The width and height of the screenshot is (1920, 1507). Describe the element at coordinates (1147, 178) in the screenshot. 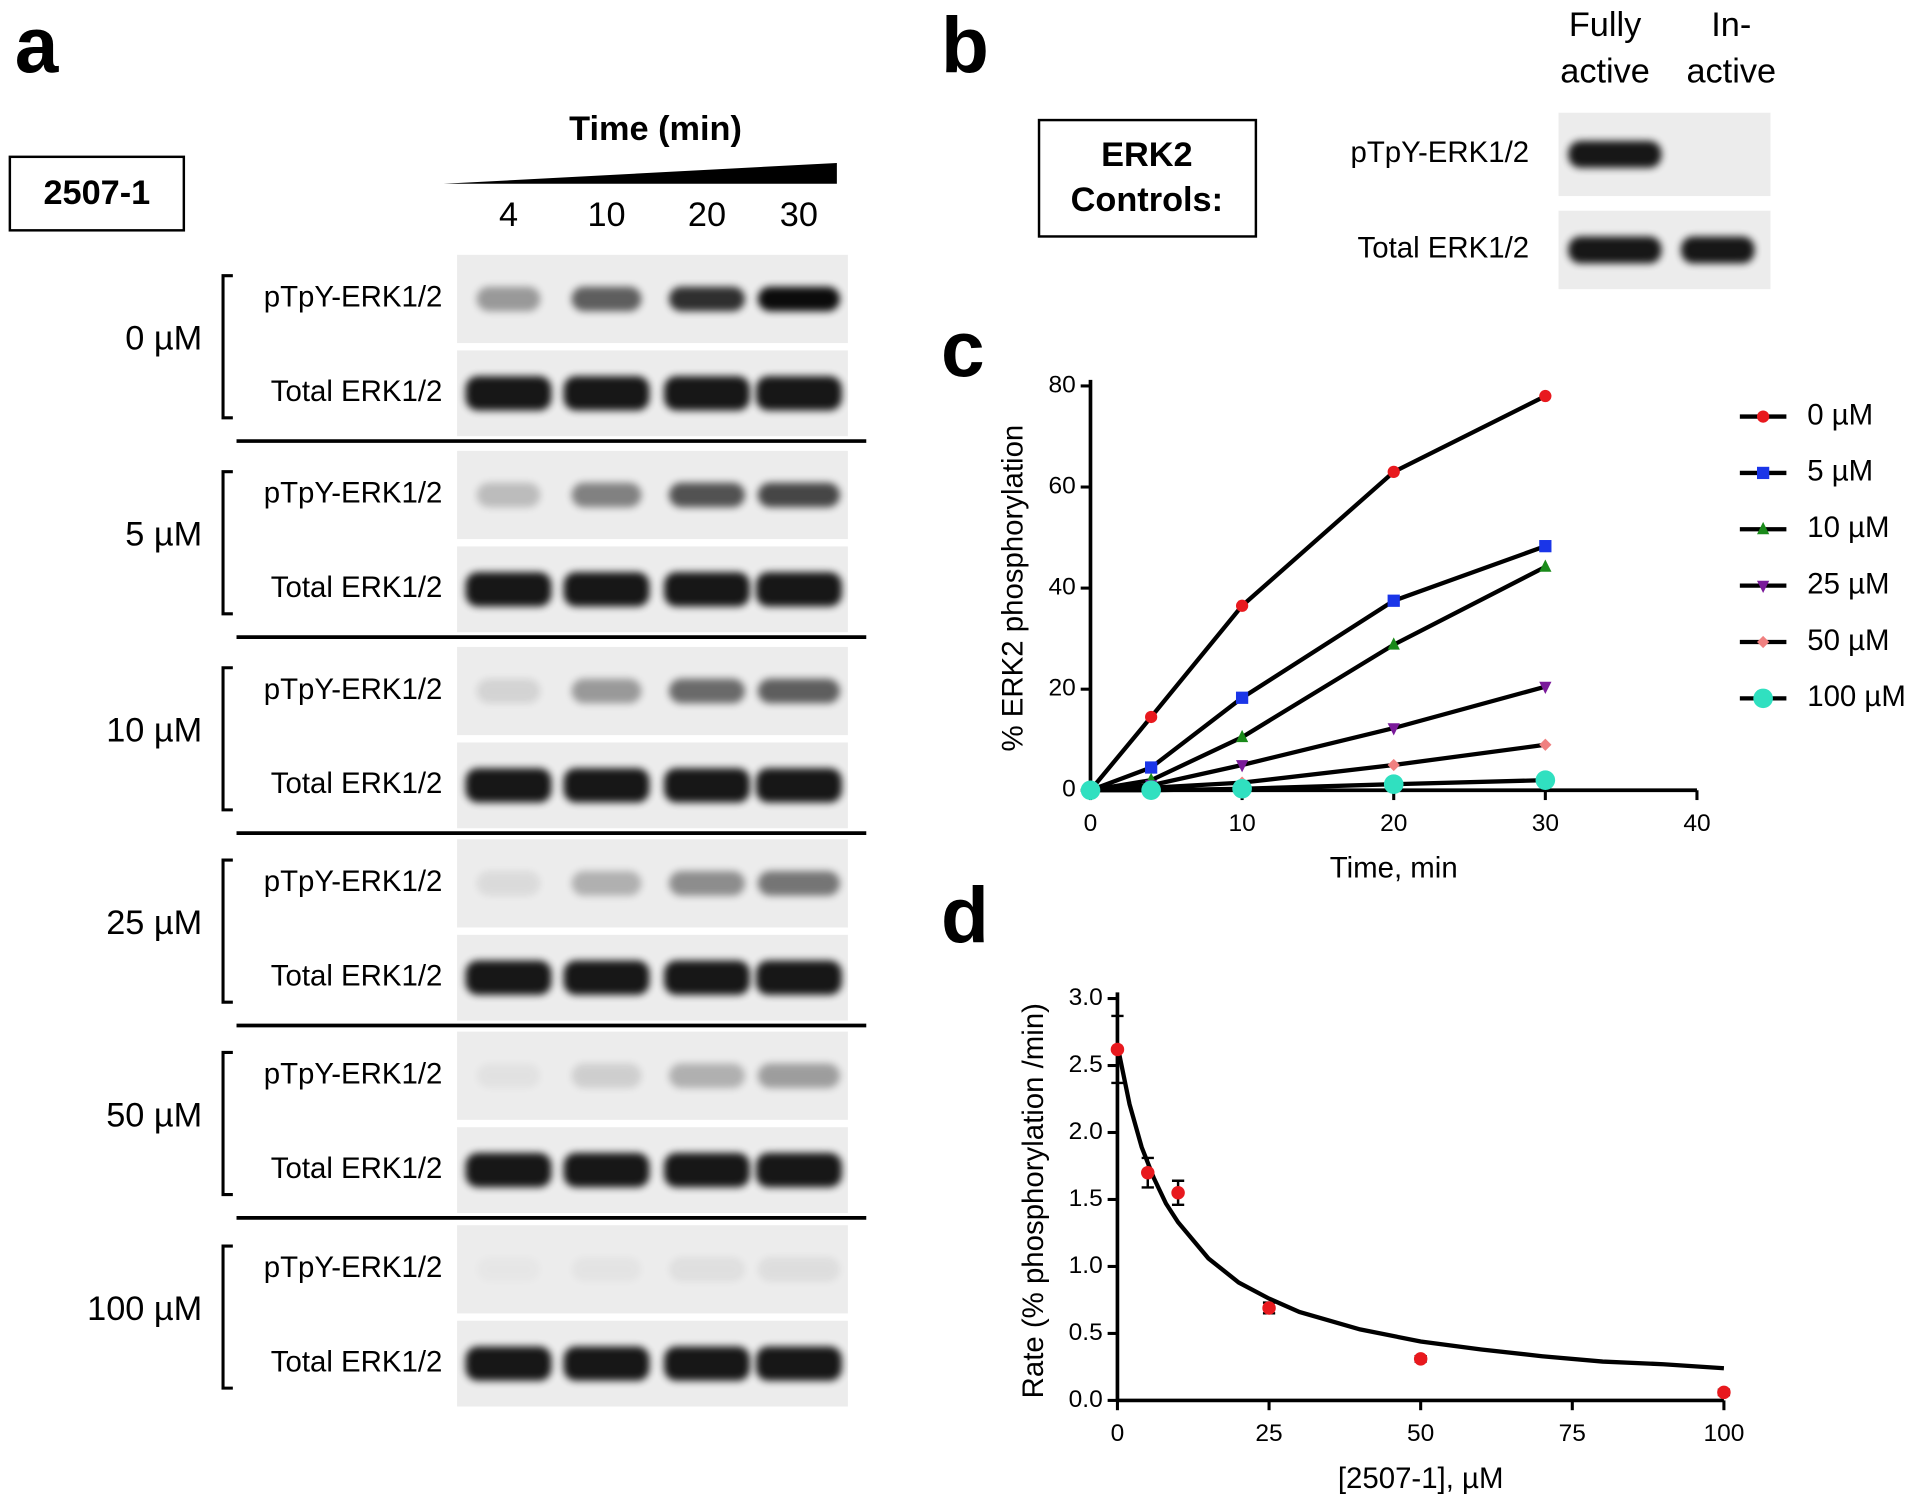

I see `controls-box` at that location.